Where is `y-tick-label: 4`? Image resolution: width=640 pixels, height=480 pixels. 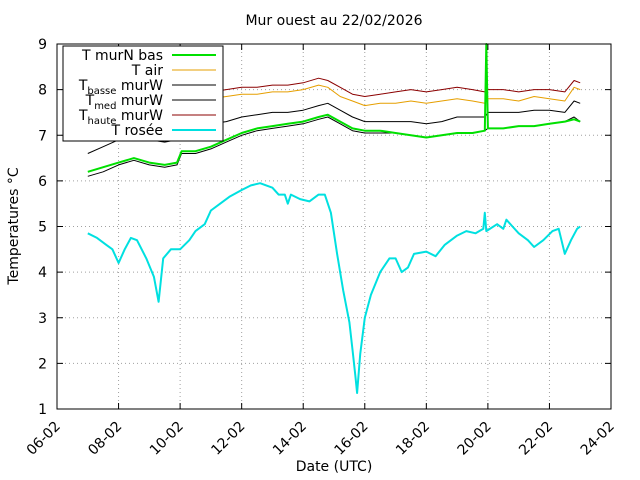
y-tick-label: 4 is located at coordinates (42, 273).